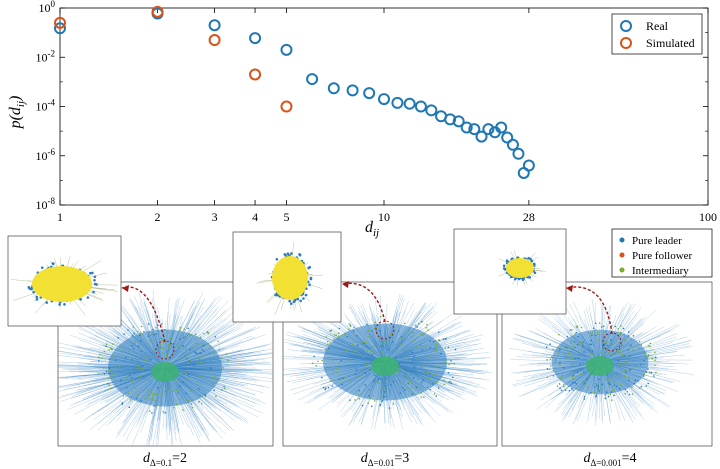 Image resolution: width=720 pixels, height=469 pixels. I want to click on caption-panel-2: dΔ=0.01=3, so click(385, 459).